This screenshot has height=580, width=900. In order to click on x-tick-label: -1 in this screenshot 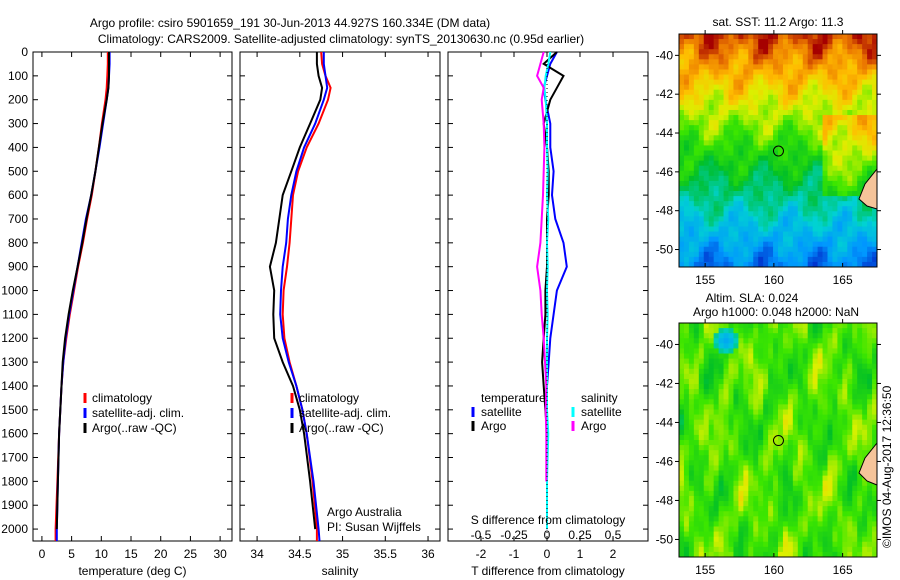, I will do `click(514, 554)`.